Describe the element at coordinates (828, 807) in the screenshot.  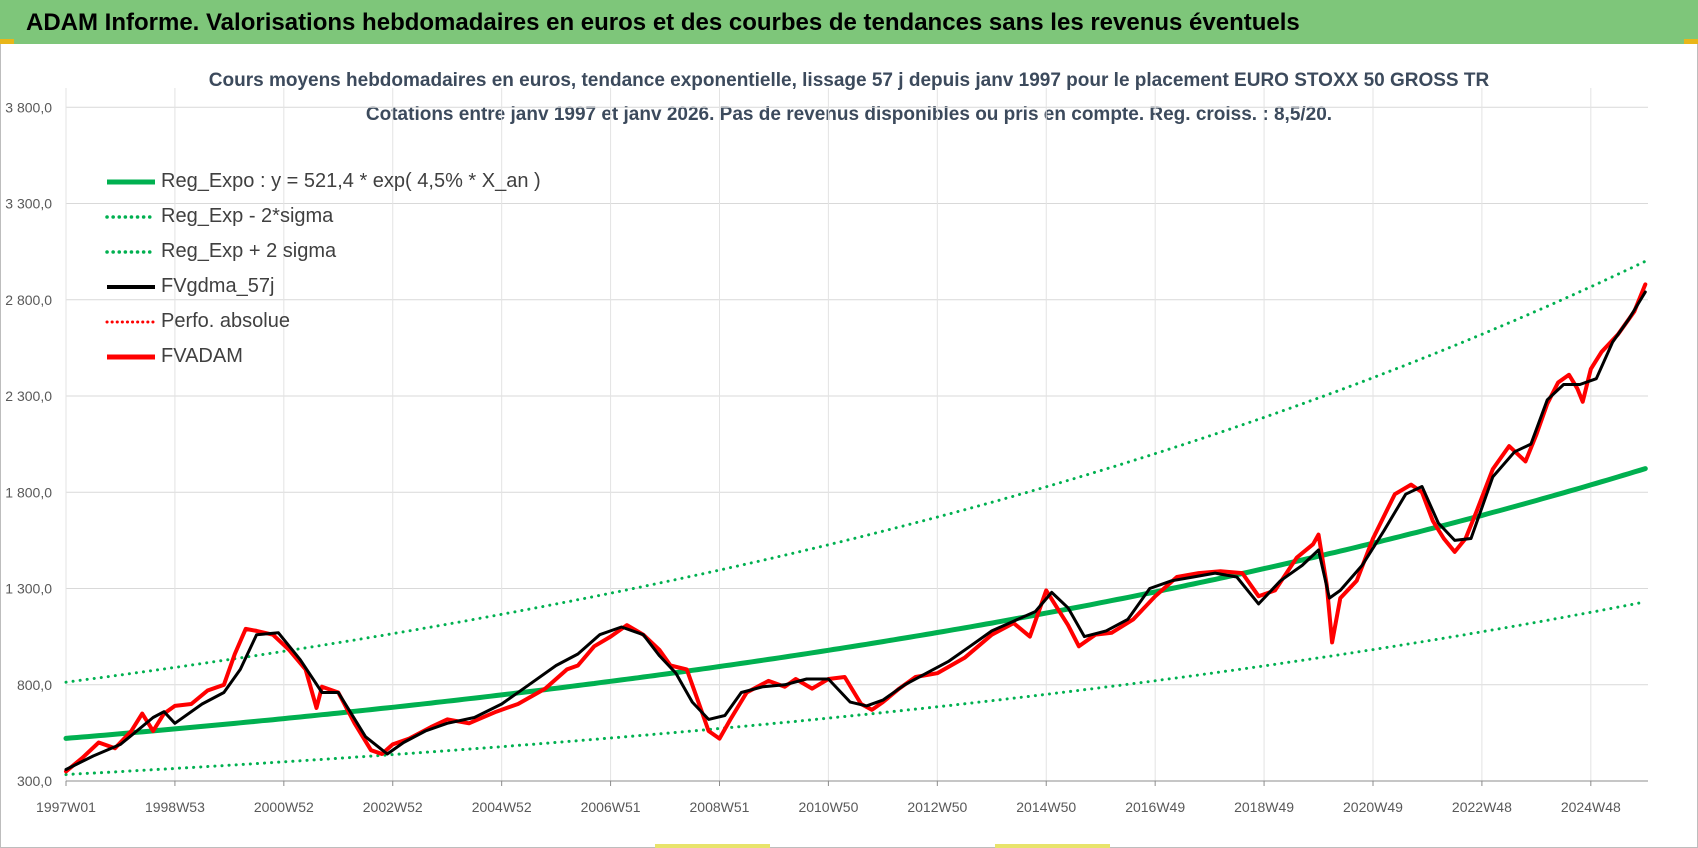
I see `x-tick-label: 2010W50` at that location.